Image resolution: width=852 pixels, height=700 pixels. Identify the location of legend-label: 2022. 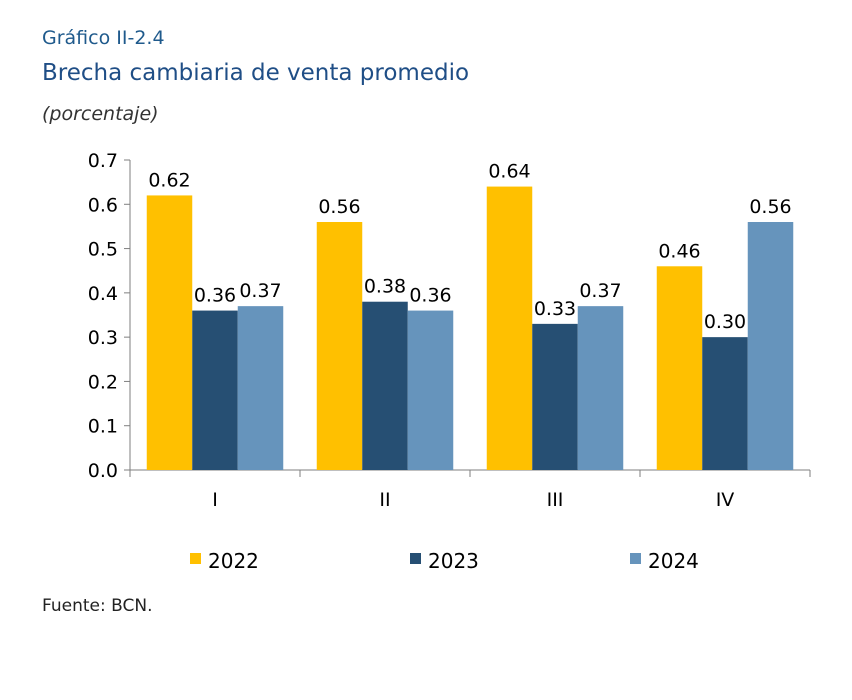
(233, 561).